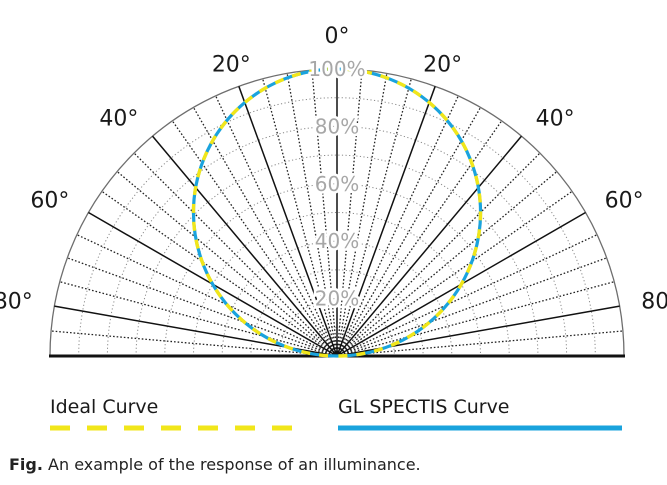 The width and height of the screenshot is (667, 485). I want to click on angle-label: 0°, so click(337, 36).